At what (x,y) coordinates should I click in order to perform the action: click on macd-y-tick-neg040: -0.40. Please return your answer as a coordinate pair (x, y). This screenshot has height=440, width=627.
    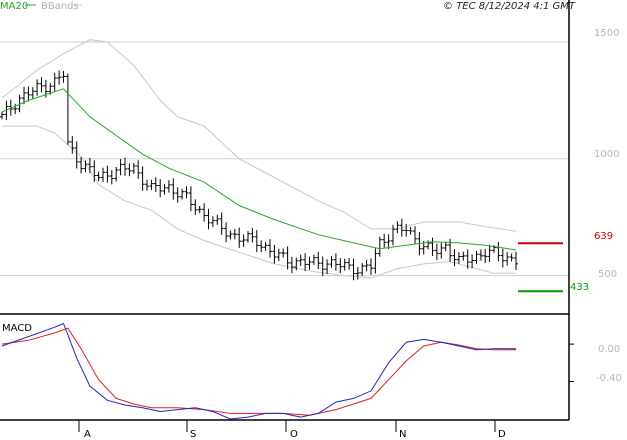
    Looking at the image, I should click on (609, 378).